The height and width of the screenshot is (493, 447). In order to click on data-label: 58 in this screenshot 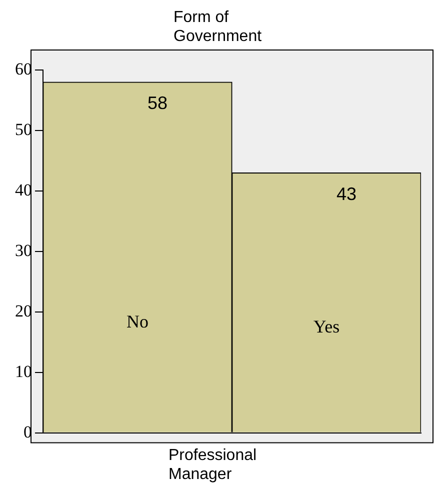, I will do `click(157, 103)`.